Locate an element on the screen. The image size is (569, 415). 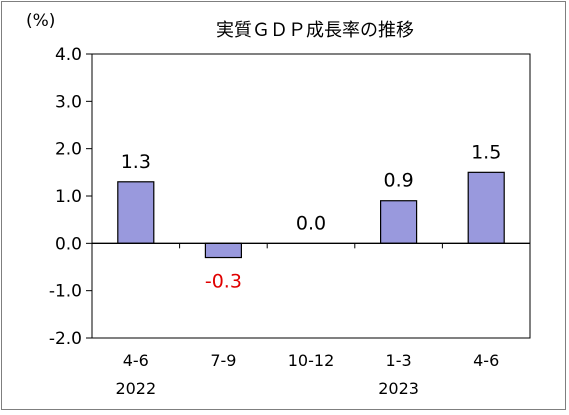
data-label: 0.0 is located at coordinates (311, 223).